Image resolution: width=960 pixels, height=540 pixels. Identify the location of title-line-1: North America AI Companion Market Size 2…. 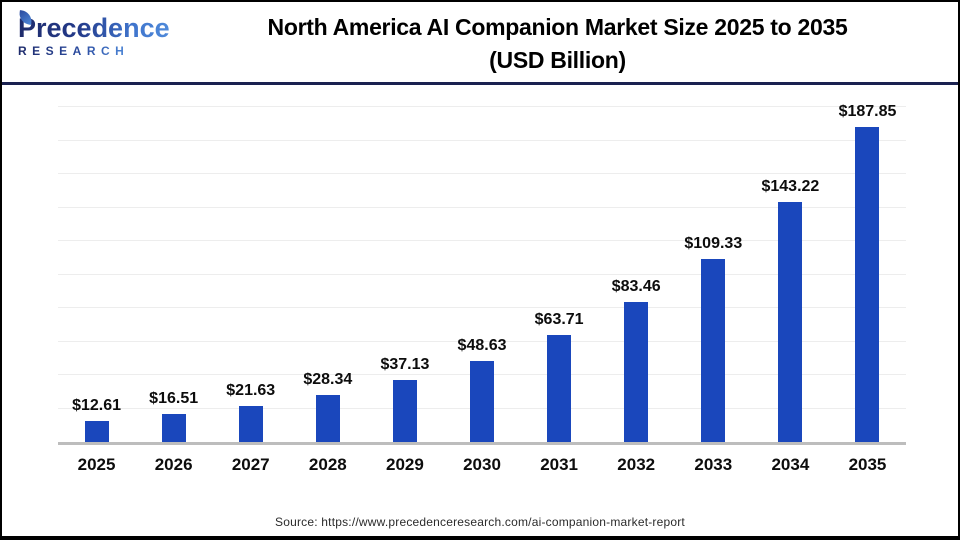
(557, 27).